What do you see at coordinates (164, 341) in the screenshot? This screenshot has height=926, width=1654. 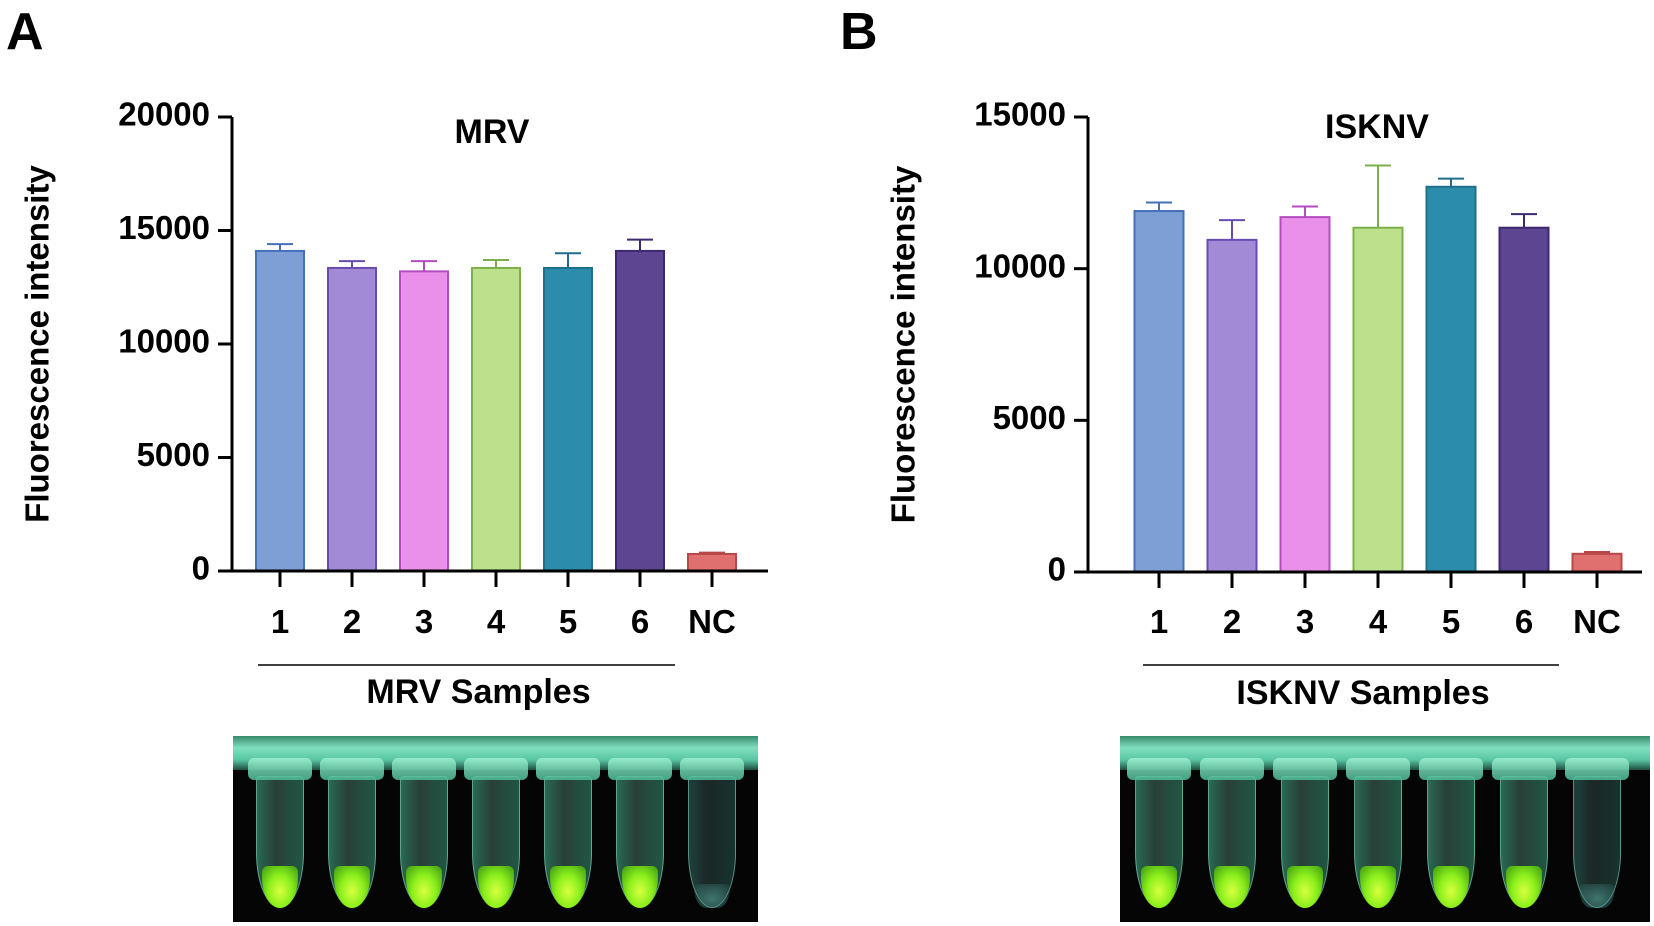 I see `panel-a-y-tick-label: 10000` at bounding box center [164, 341].